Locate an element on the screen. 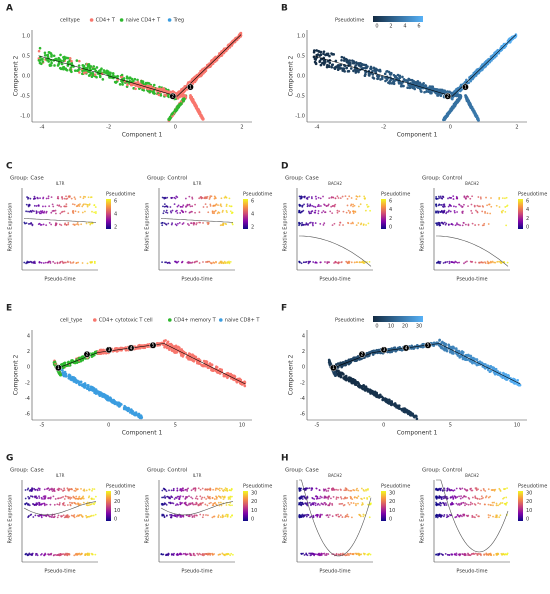  colorbar-tick: 4 is located at coordinates (404, 27).